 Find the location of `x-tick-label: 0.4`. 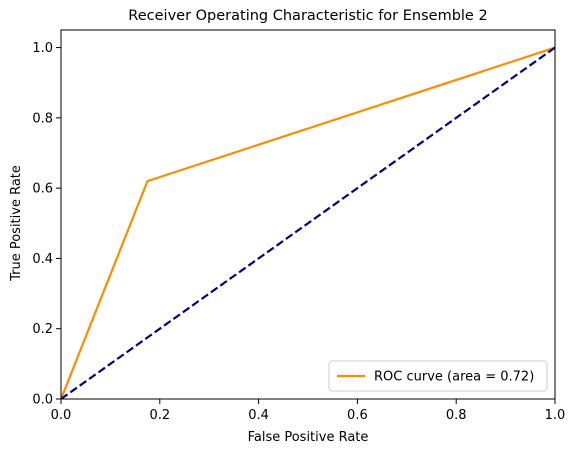

x-tick-label: 0.4 is located at coordinates (258, 415).